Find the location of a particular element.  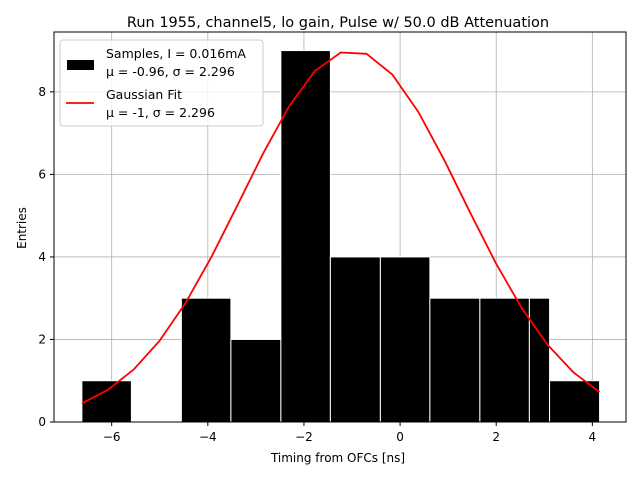

legend-label-fit-stats: μ = -1, σ = 2.296 is located at coordinates (160, 112).